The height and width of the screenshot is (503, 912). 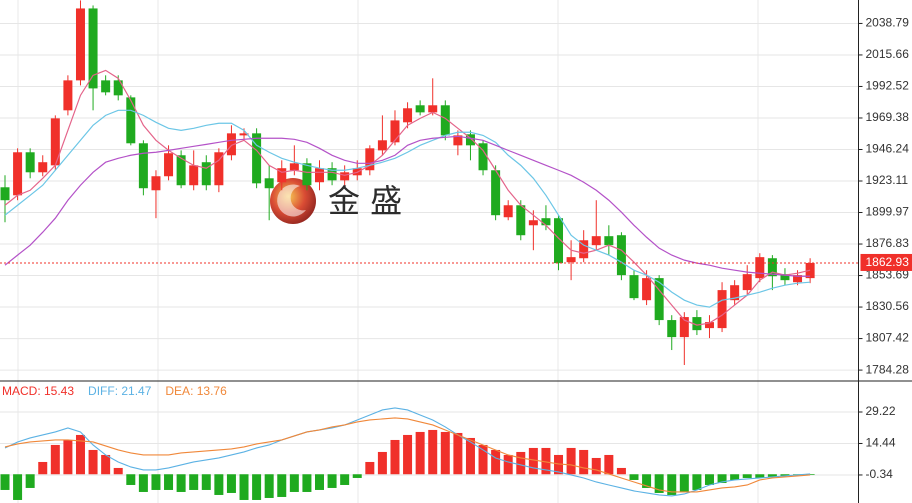 What do you see at coordinates (291, 200) in the screenshot?
I see `logo-swirl` at bounding box center [291, 200].